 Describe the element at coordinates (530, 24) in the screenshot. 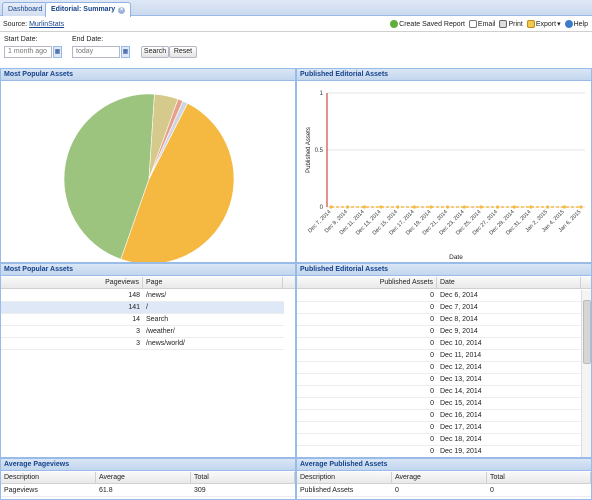

I see `export-icon` at that location.